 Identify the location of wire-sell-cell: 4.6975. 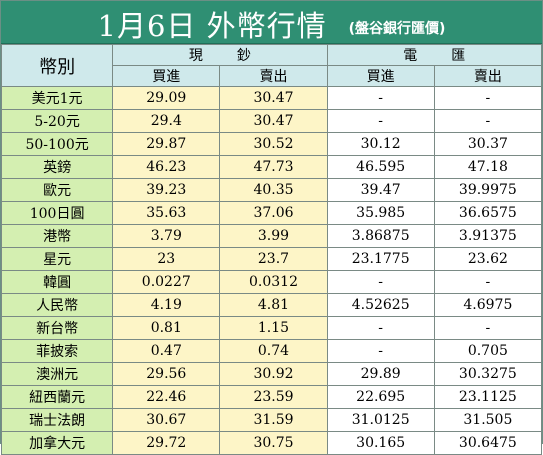
(488, 305).